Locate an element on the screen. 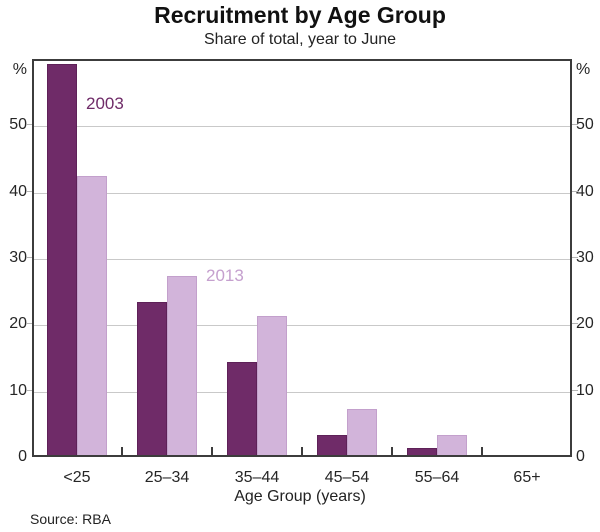 The height and width of the screenshot is (532, 600). source-note: Source: RBA is located at coordinates (70, 519).